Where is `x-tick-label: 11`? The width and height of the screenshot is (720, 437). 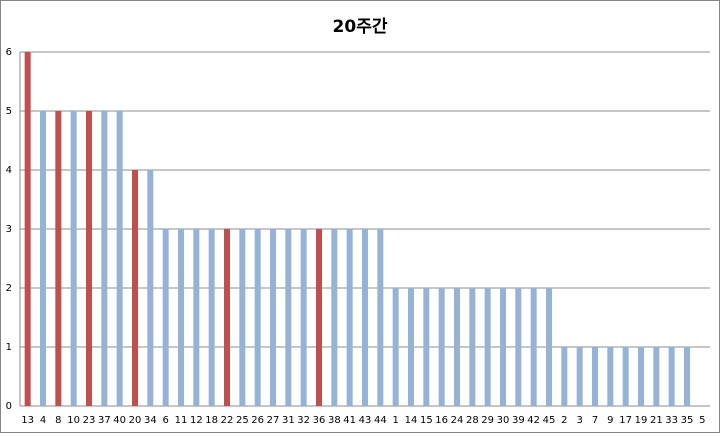
x-tick-label: 11 is located at coordinates (181, 420).